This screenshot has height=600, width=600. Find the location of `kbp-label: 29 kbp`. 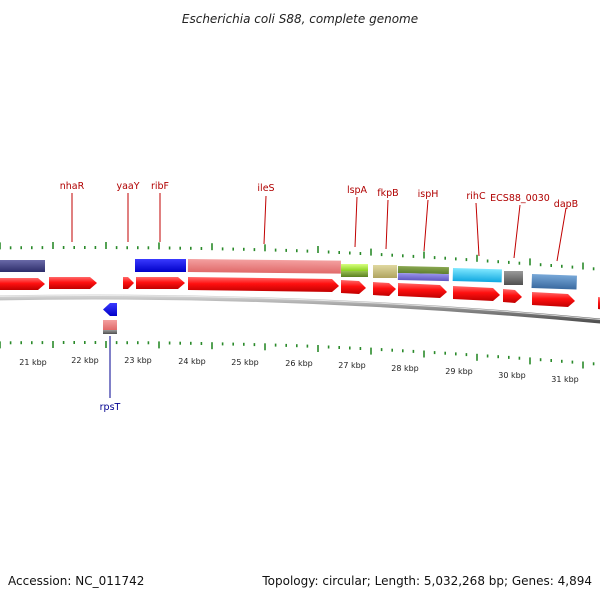

kbp-label: 29 kbp is located at coordinates (459, 371).